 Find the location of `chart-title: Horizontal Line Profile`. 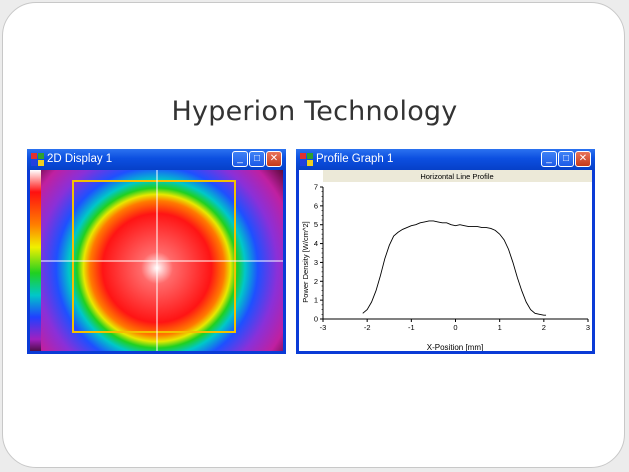

chart-title: Horizontal Line Profile is located at coordinates (456, 176).